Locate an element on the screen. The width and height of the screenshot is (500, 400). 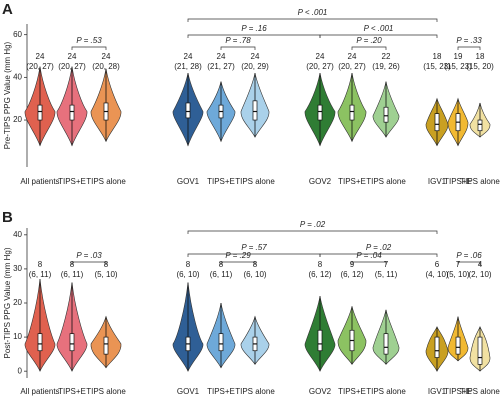
p-value: P = .53 is located at coordinates (89, 40).